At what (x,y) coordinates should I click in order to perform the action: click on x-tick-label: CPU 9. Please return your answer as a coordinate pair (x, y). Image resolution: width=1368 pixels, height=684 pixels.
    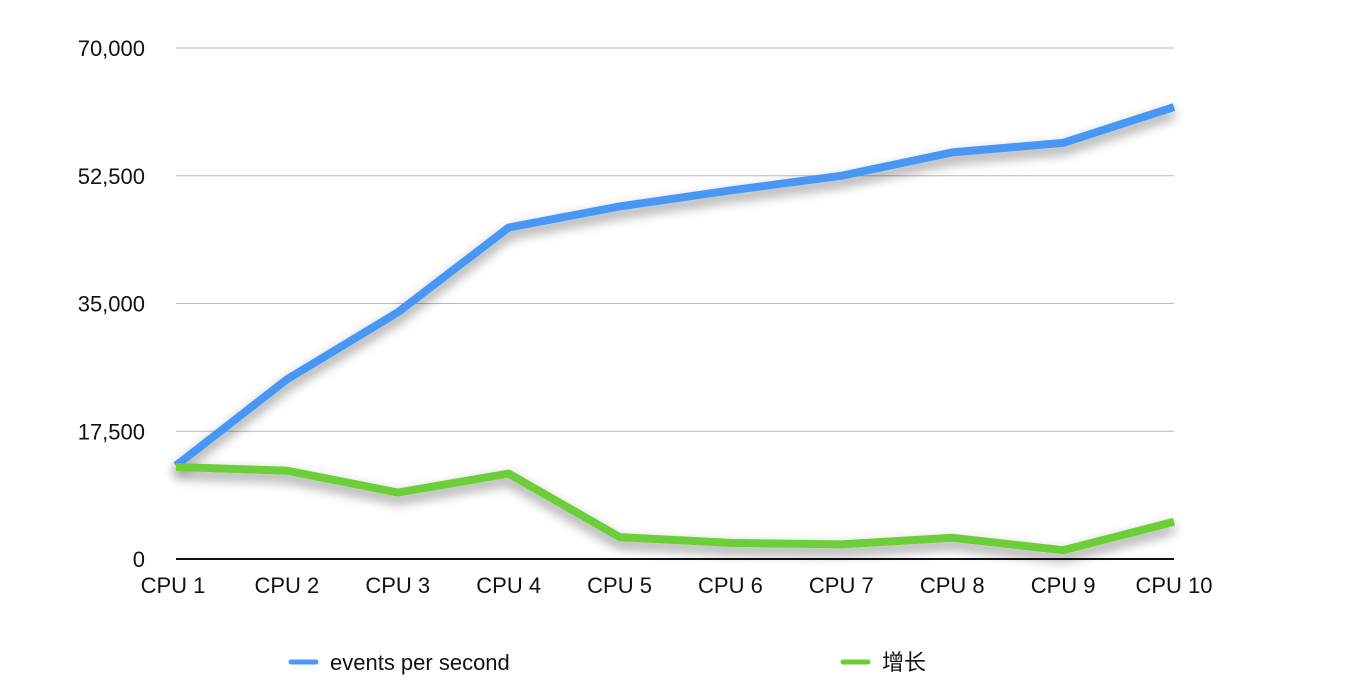
    Looking at the image, I should click on (1063, 585).